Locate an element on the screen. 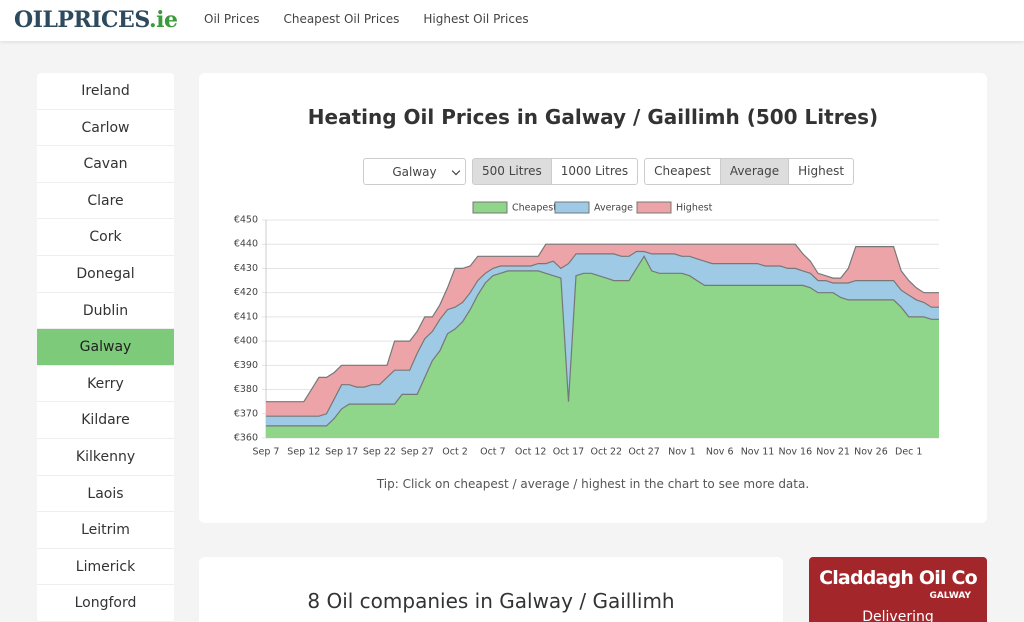 The image size is (1024, 622). county-link: Leitrim is located at coordinates (105, 530).